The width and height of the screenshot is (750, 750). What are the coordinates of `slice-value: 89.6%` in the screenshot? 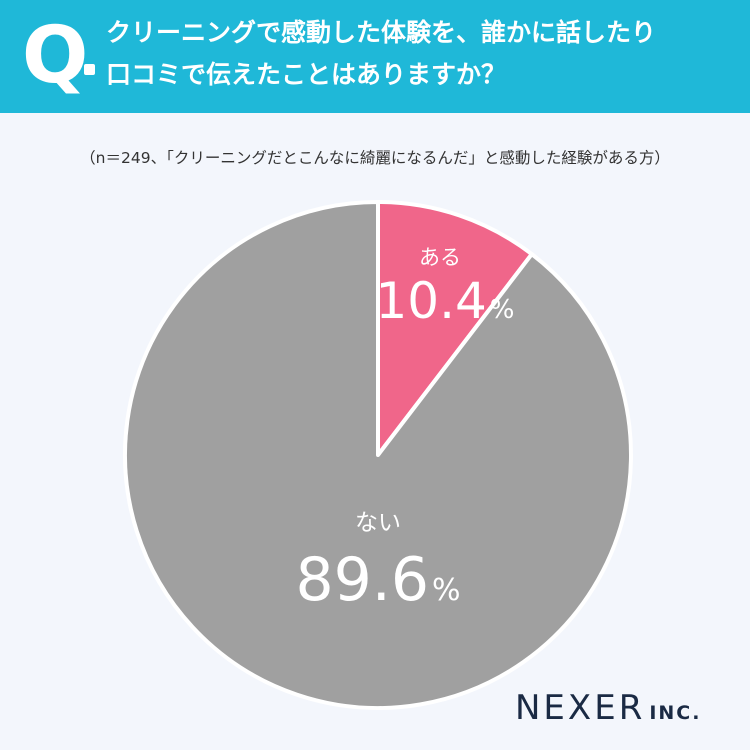 It's located at (377, 580).